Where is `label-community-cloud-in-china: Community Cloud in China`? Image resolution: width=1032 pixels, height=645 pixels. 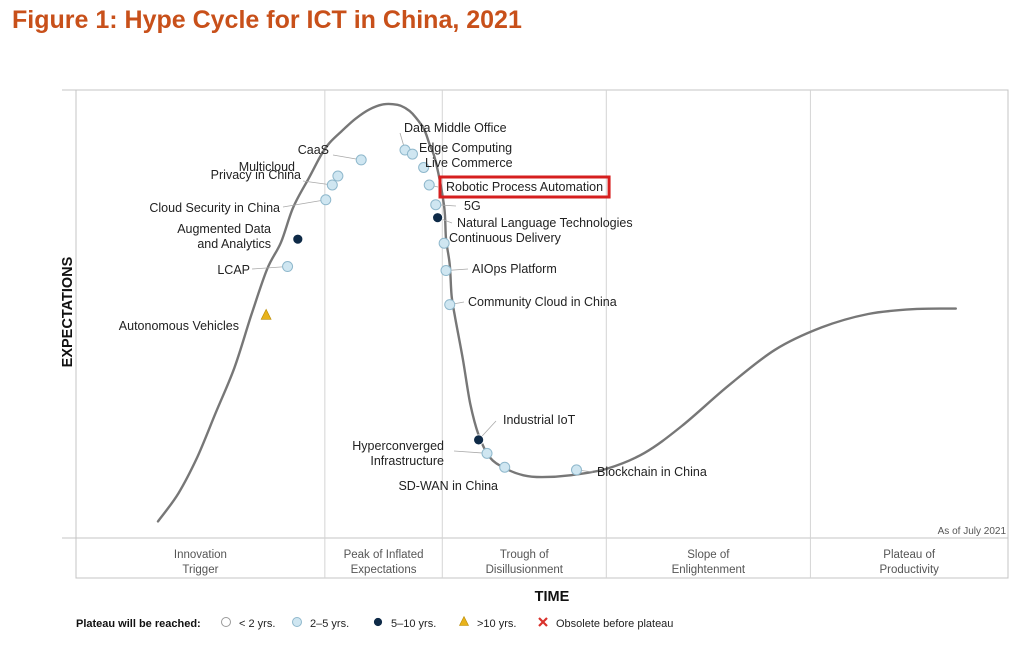
label-community-cloud-in-china: Community Cloud in China is located at coordinates (542, 302).